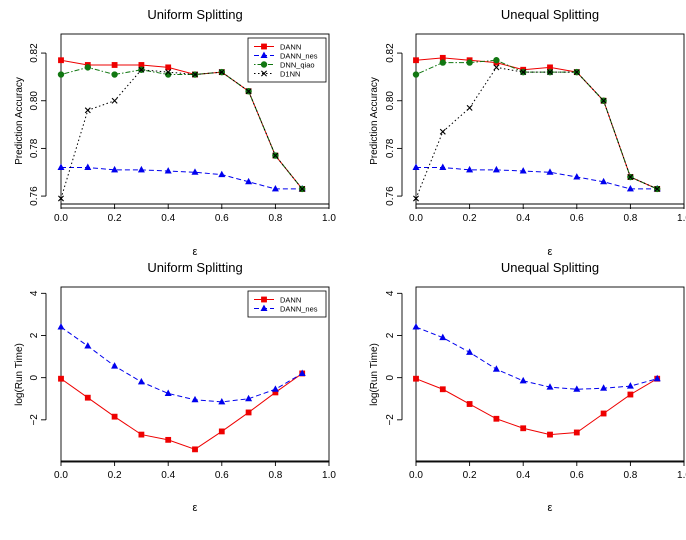  I want to click on legend-box, so click(287, 60).